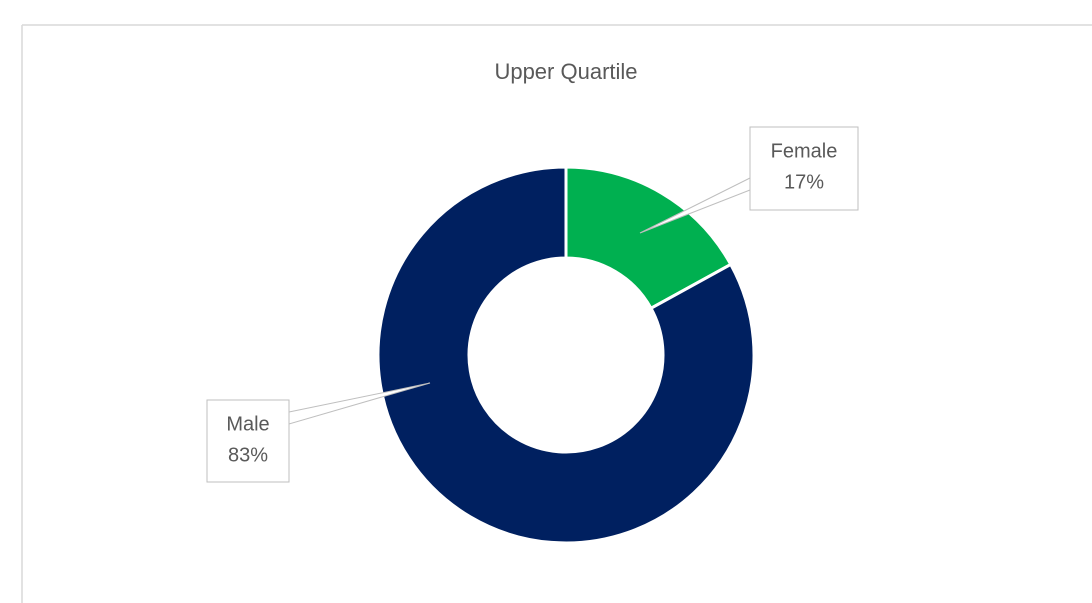 The image size is (1092, 603). What do you see at coordinates (804, 182) in the screenshot?
I see `data-label-value: 17%` at bounding box center [804, 182].